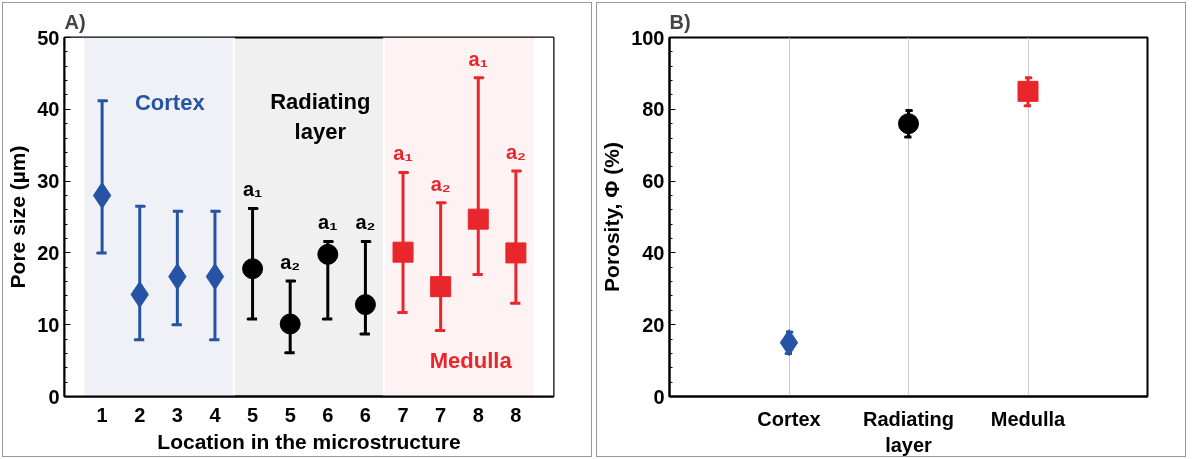  I want to click on y-tick-label: 80, so click(653, 109).